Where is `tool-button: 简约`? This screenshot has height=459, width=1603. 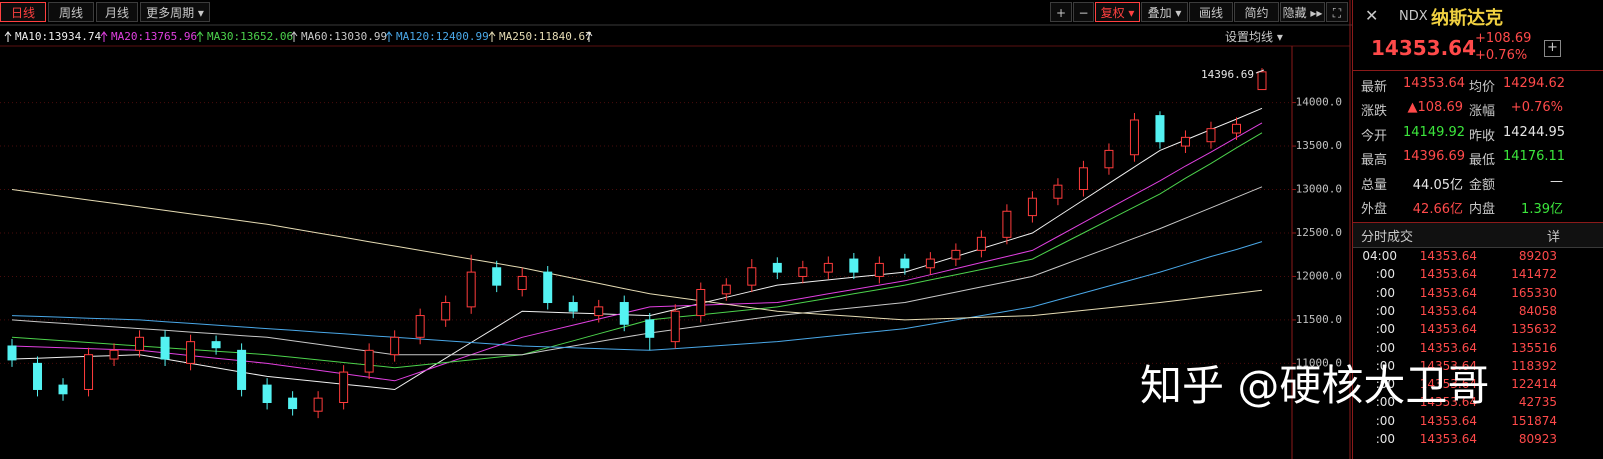 tool-button: 简约 is located at coordinates (1256, 12).